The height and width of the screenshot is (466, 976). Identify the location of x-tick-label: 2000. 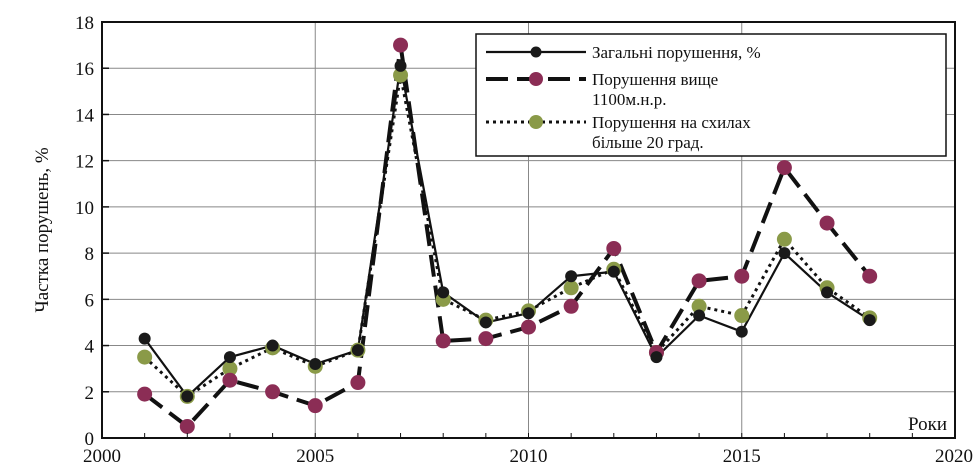
(102, 456).